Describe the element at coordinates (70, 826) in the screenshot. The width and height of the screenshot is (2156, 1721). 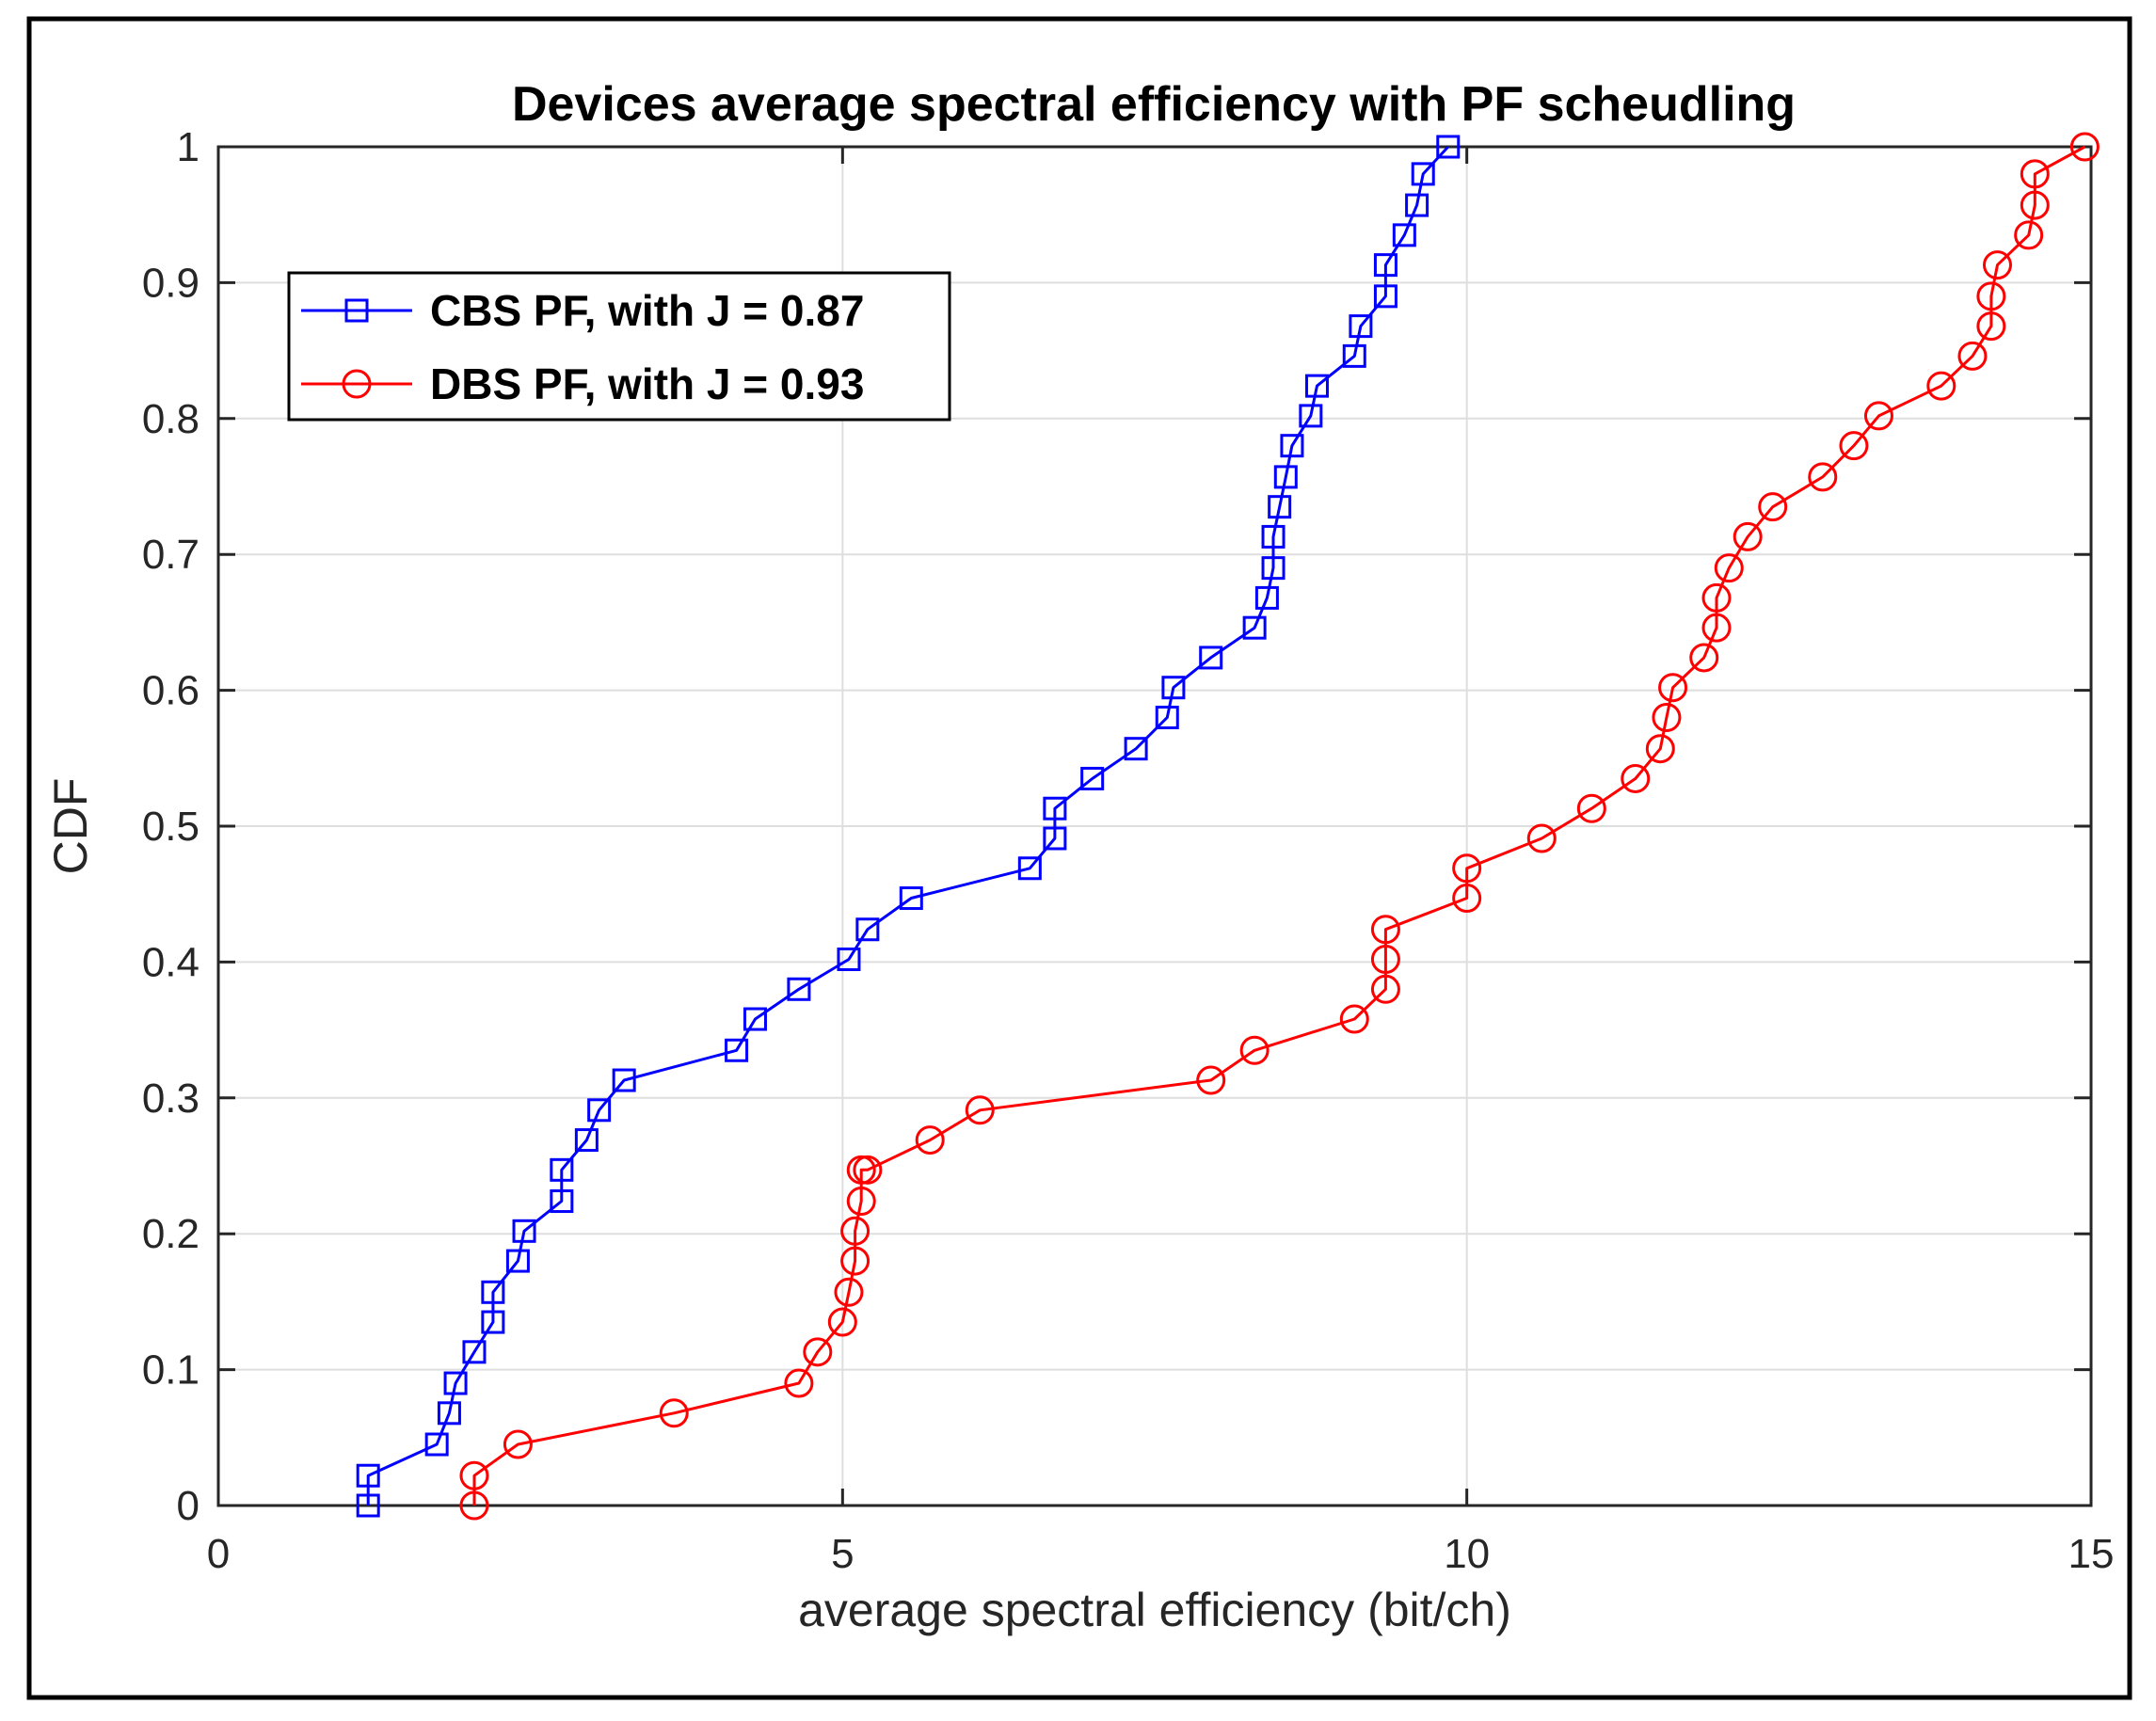
I see `y-axis-label: CDF` at that location.